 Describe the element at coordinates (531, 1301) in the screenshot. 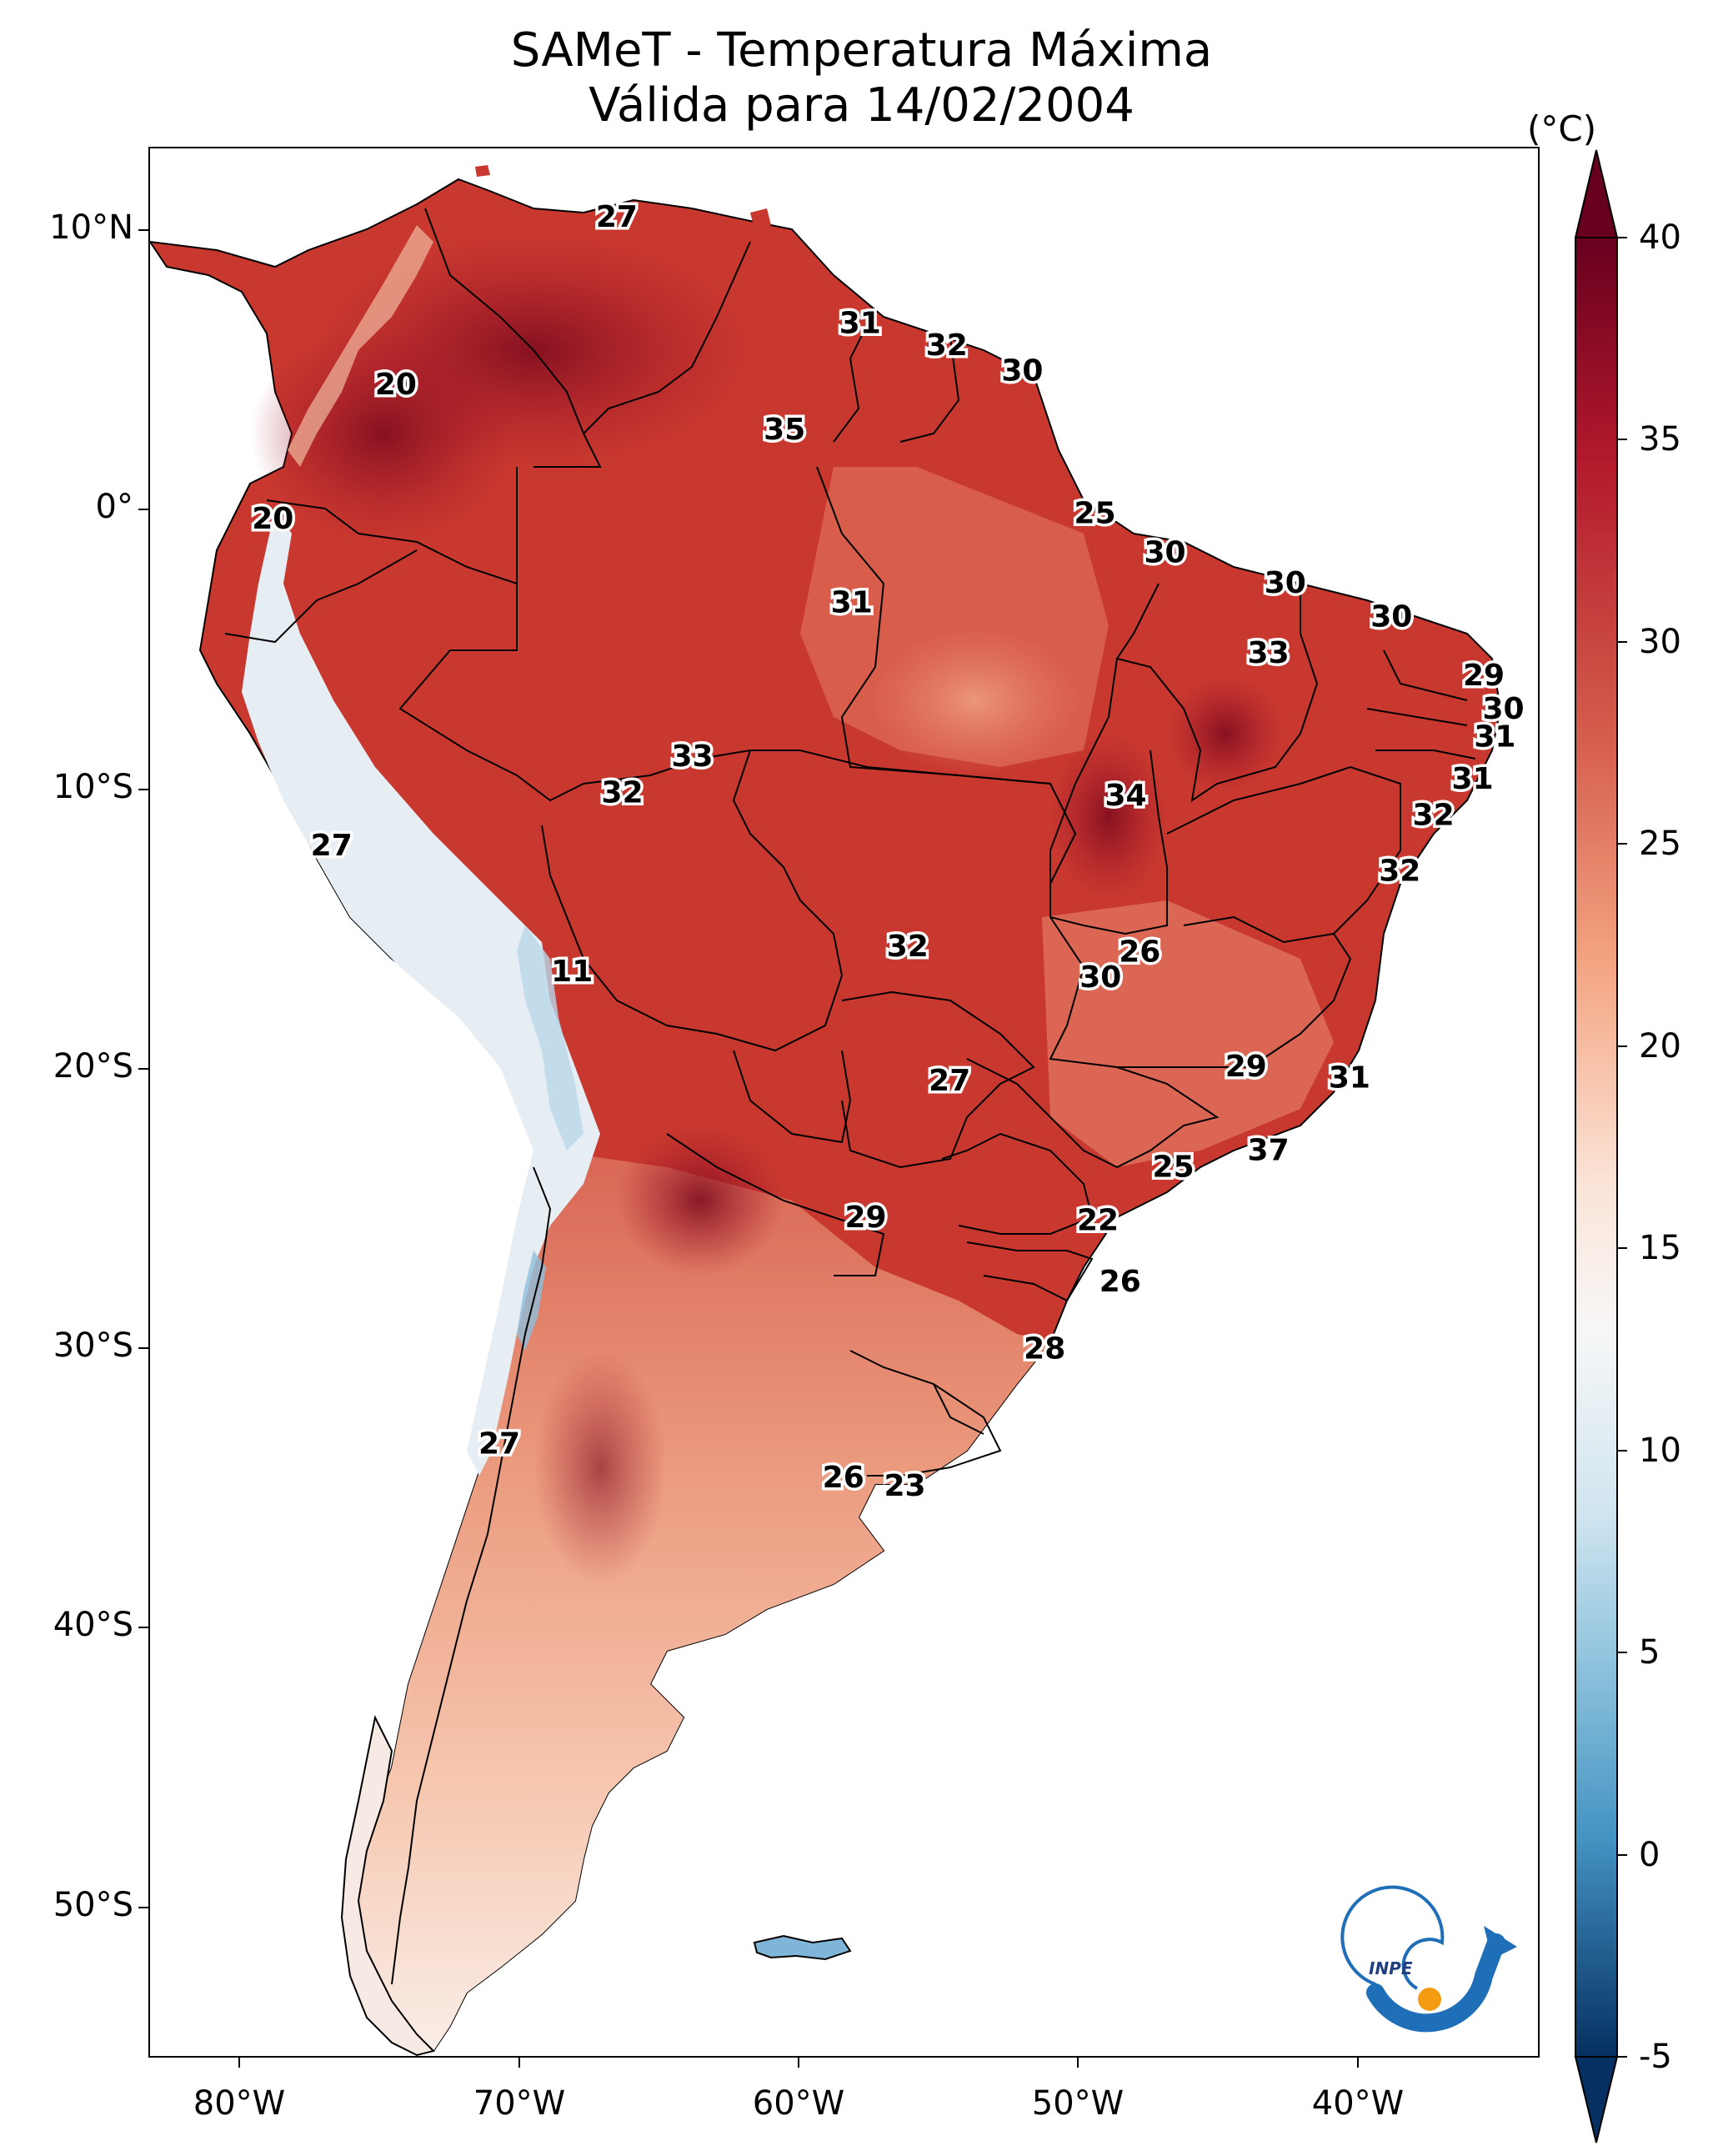

I see `andes-blue-streak` at that location.